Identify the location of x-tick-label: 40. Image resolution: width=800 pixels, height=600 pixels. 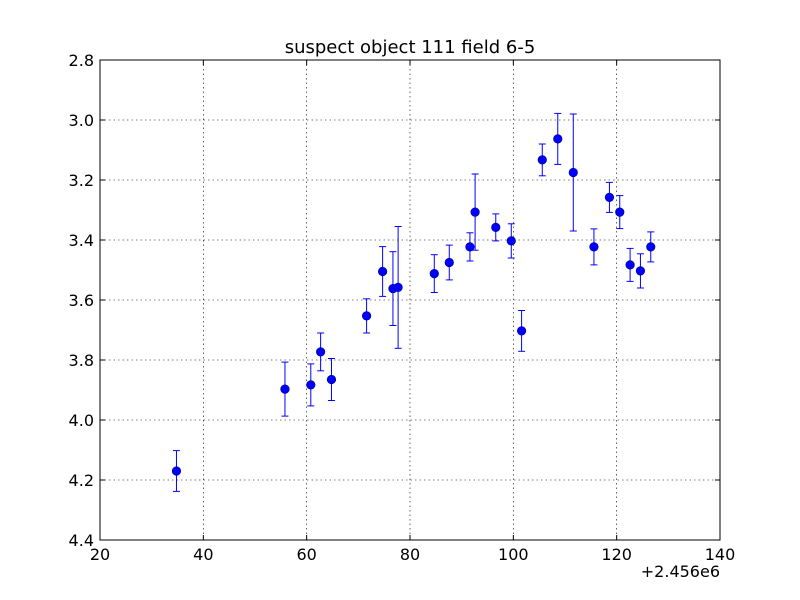
(203, 554).